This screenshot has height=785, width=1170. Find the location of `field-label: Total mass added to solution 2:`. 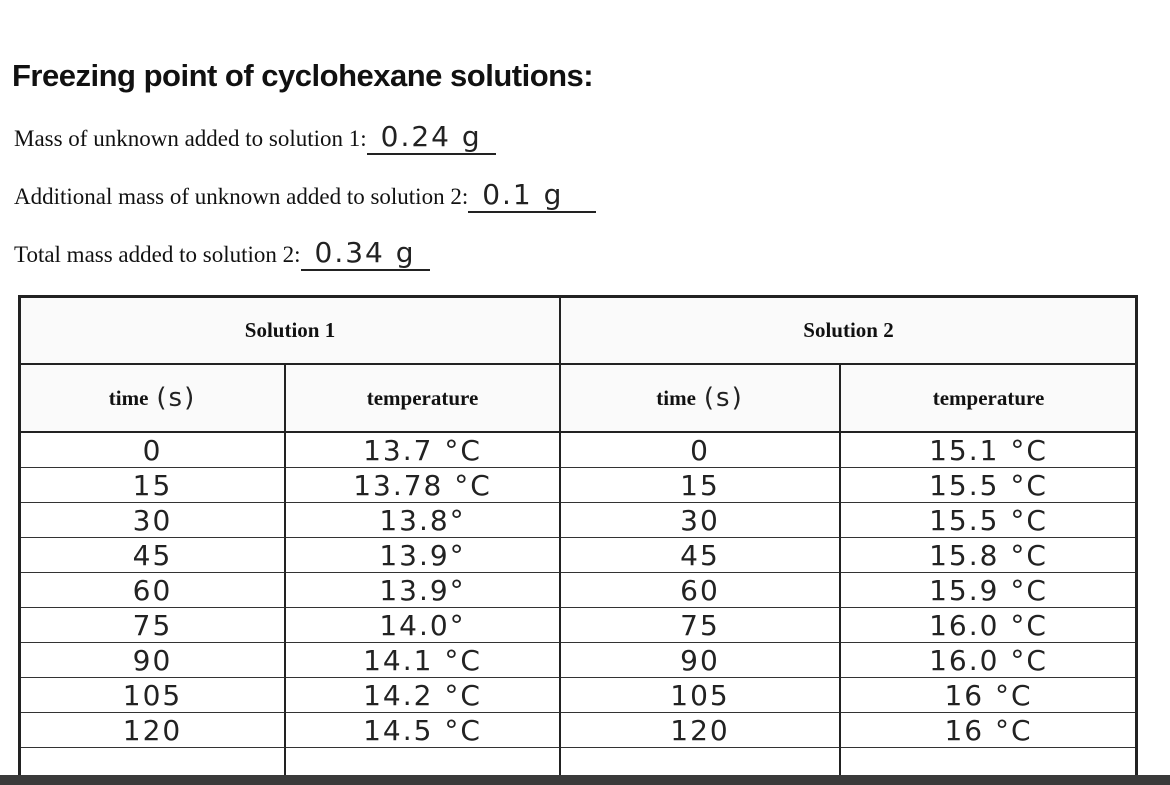

field-label: Total mass added to solution 2: is located at coordinates (157, 254).